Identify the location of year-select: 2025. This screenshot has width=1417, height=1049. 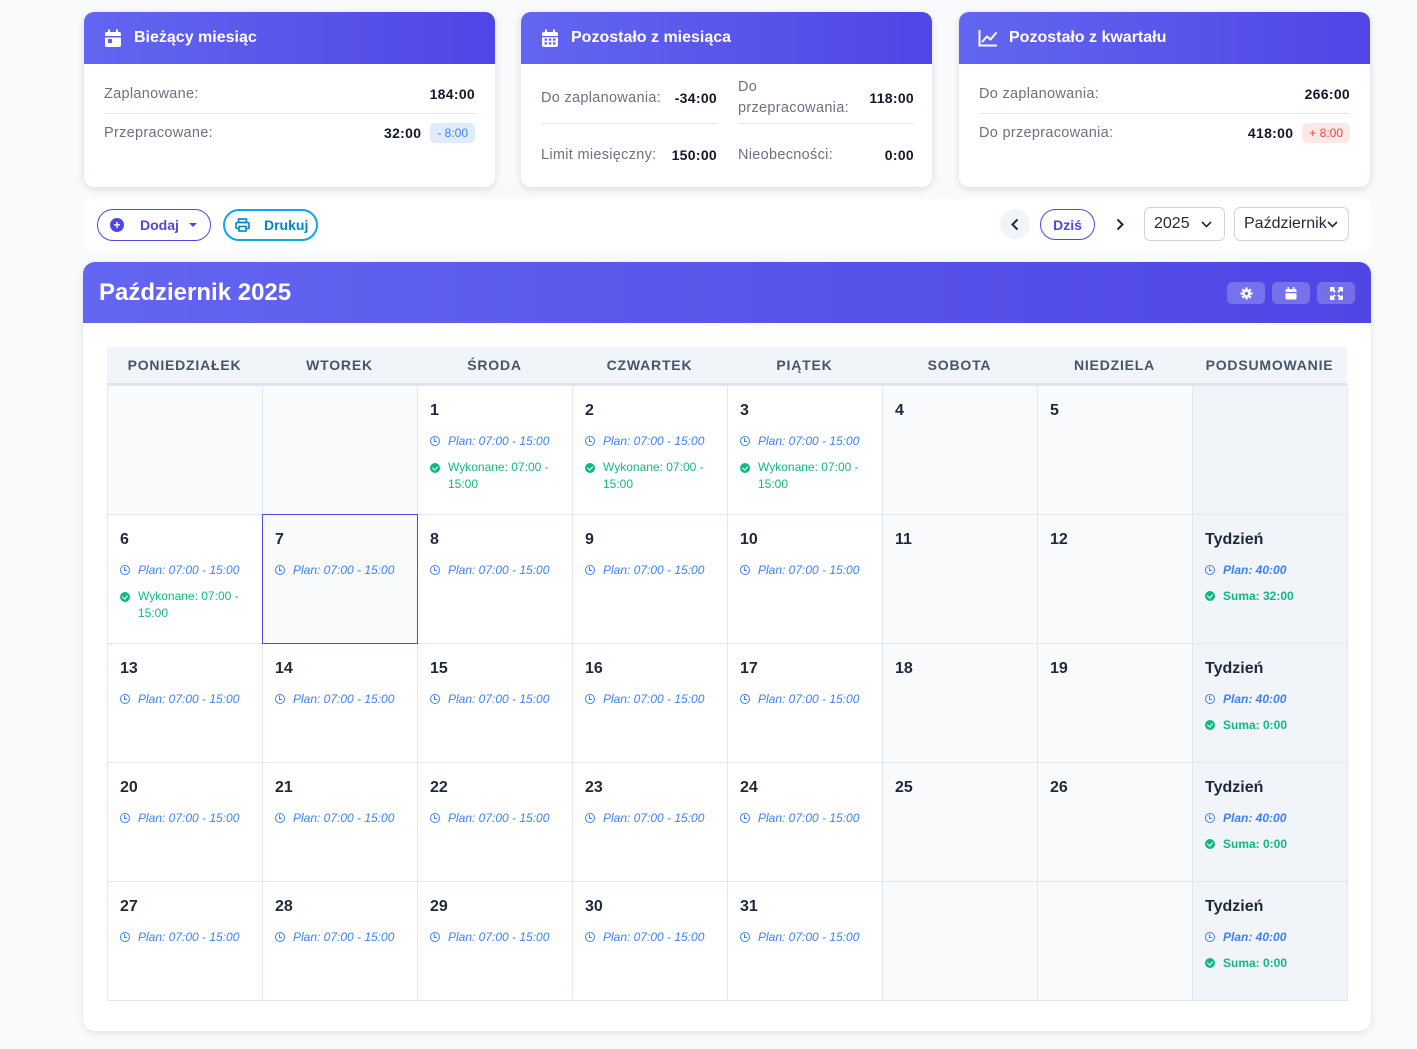
(1184, 224).